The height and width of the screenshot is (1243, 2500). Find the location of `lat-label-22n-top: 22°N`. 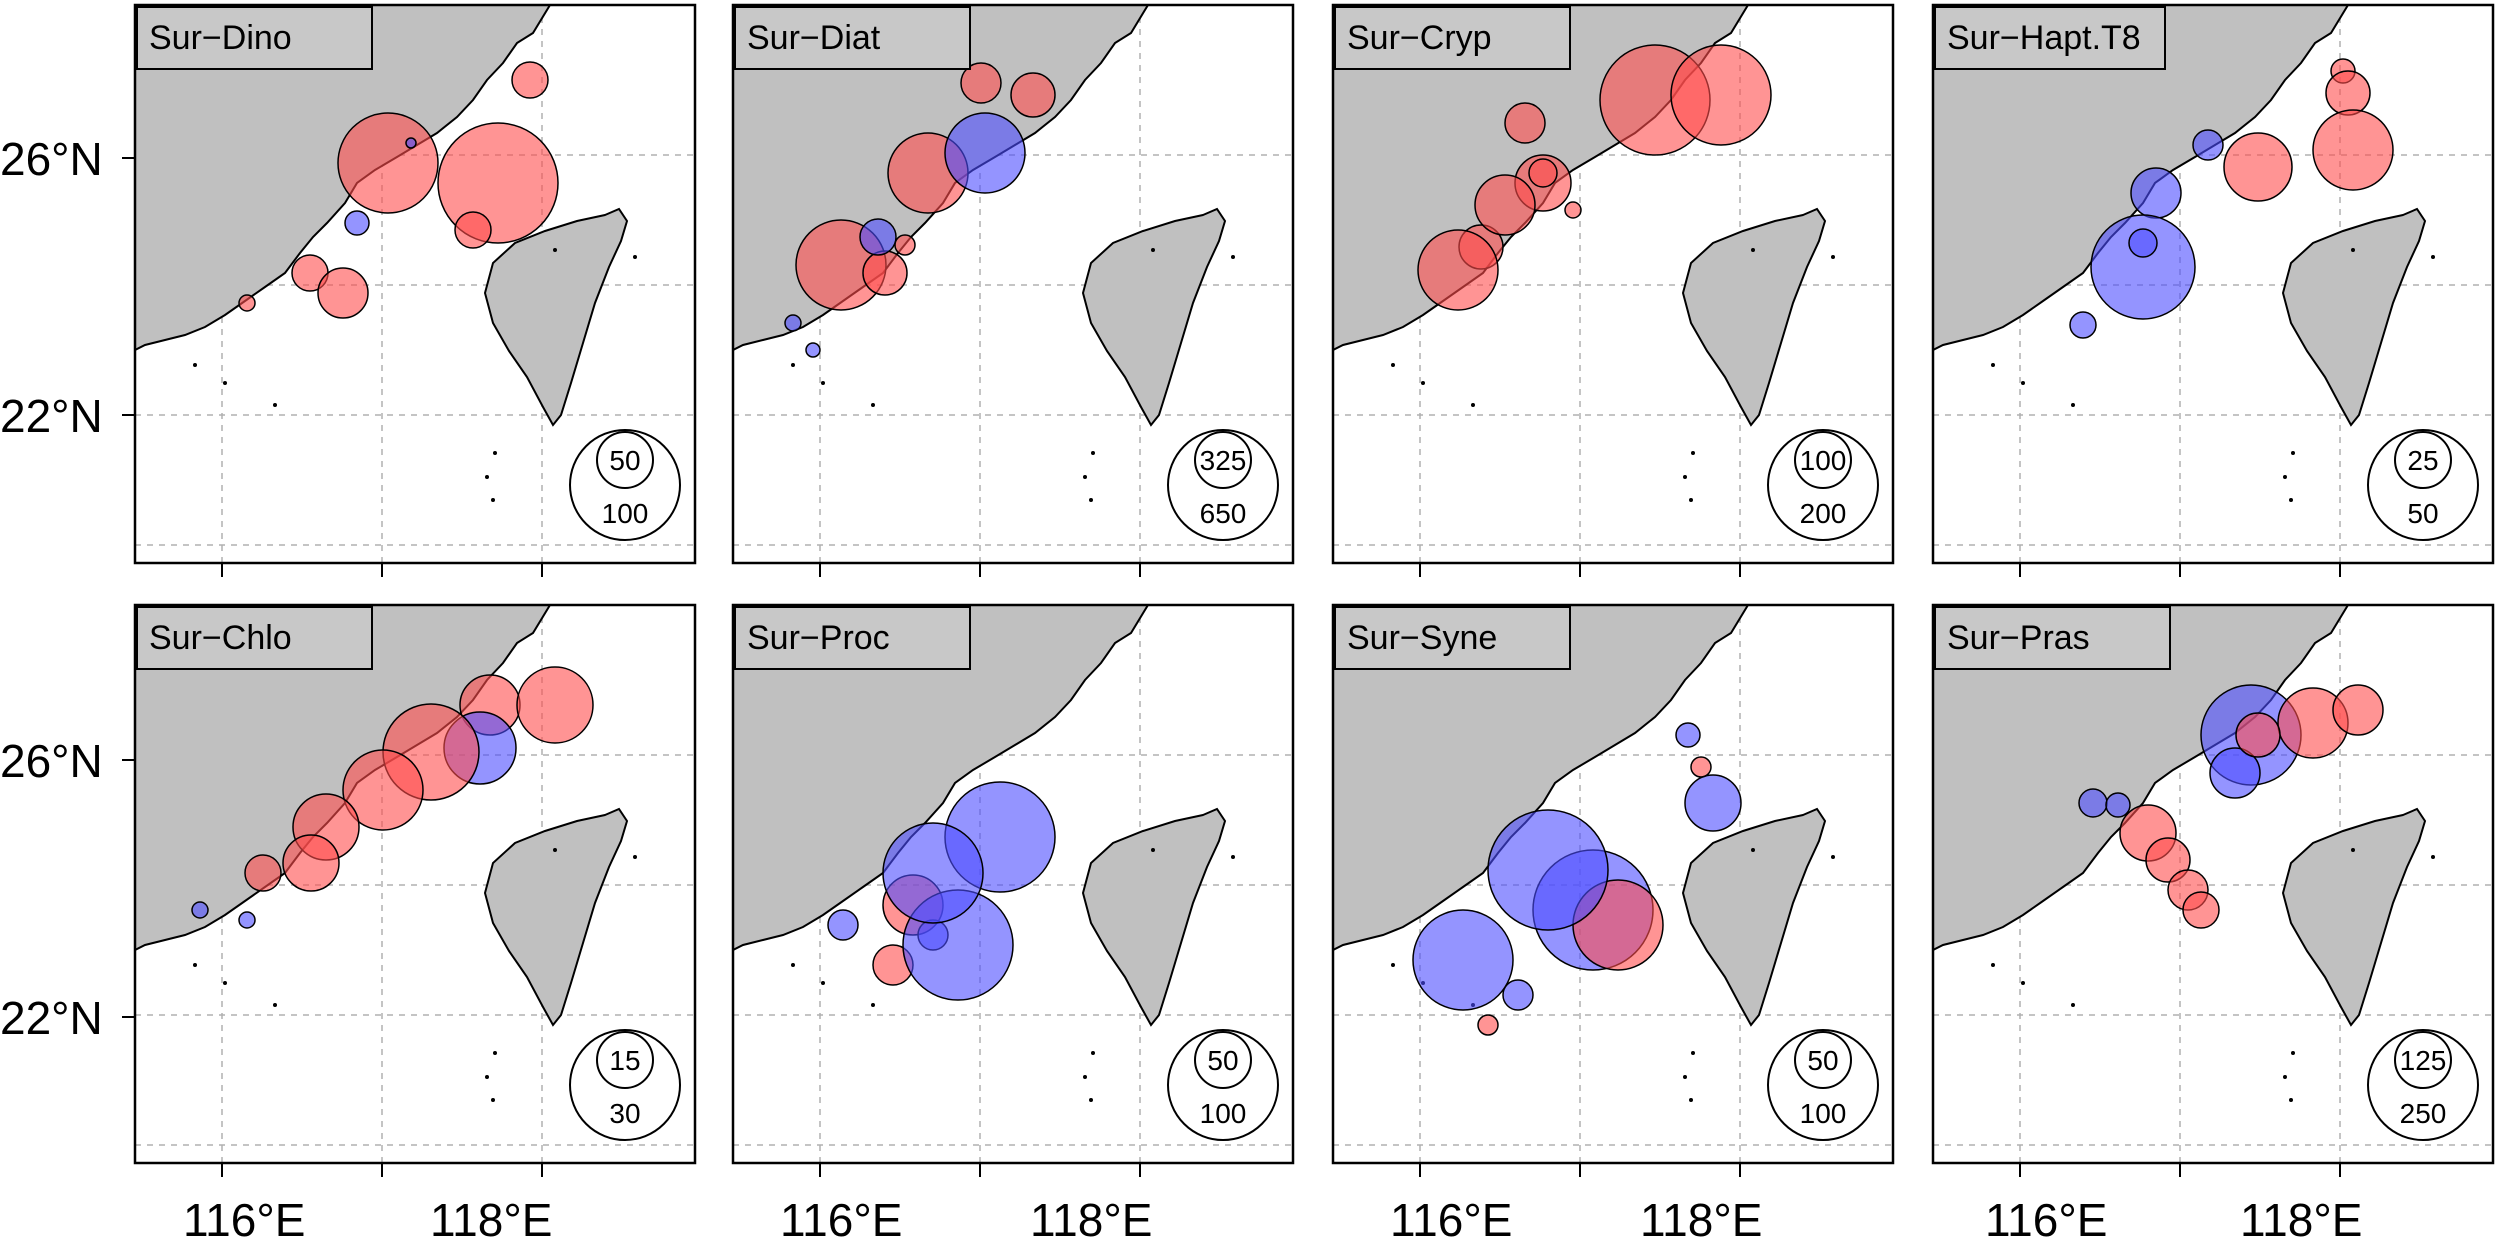

lat-label-22n-top: 22°N is located at coordinates (51, 416).